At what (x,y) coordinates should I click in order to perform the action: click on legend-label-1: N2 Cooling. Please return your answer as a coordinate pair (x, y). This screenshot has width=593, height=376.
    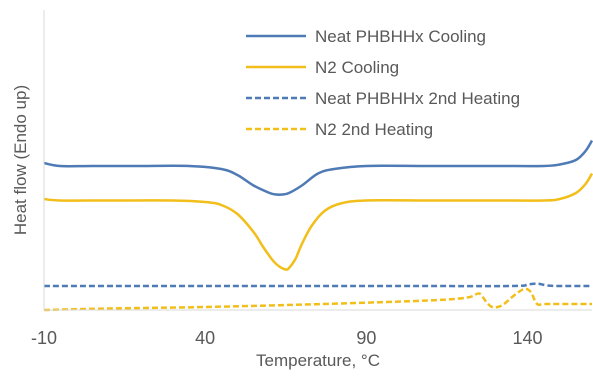
    Looking at the image, I should click on (357, 67).